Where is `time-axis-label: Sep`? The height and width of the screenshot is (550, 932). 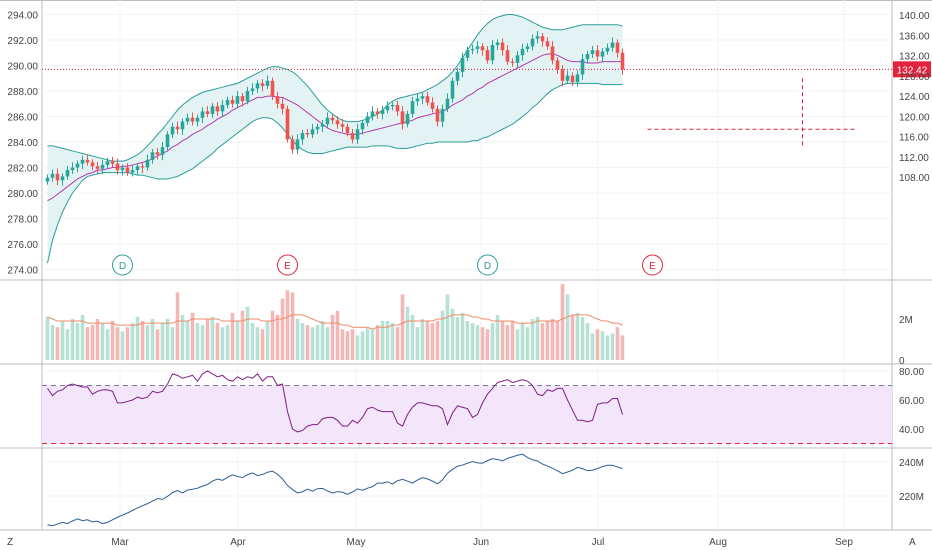 time-axis-label: Sep is located at coordinates (844, 542).